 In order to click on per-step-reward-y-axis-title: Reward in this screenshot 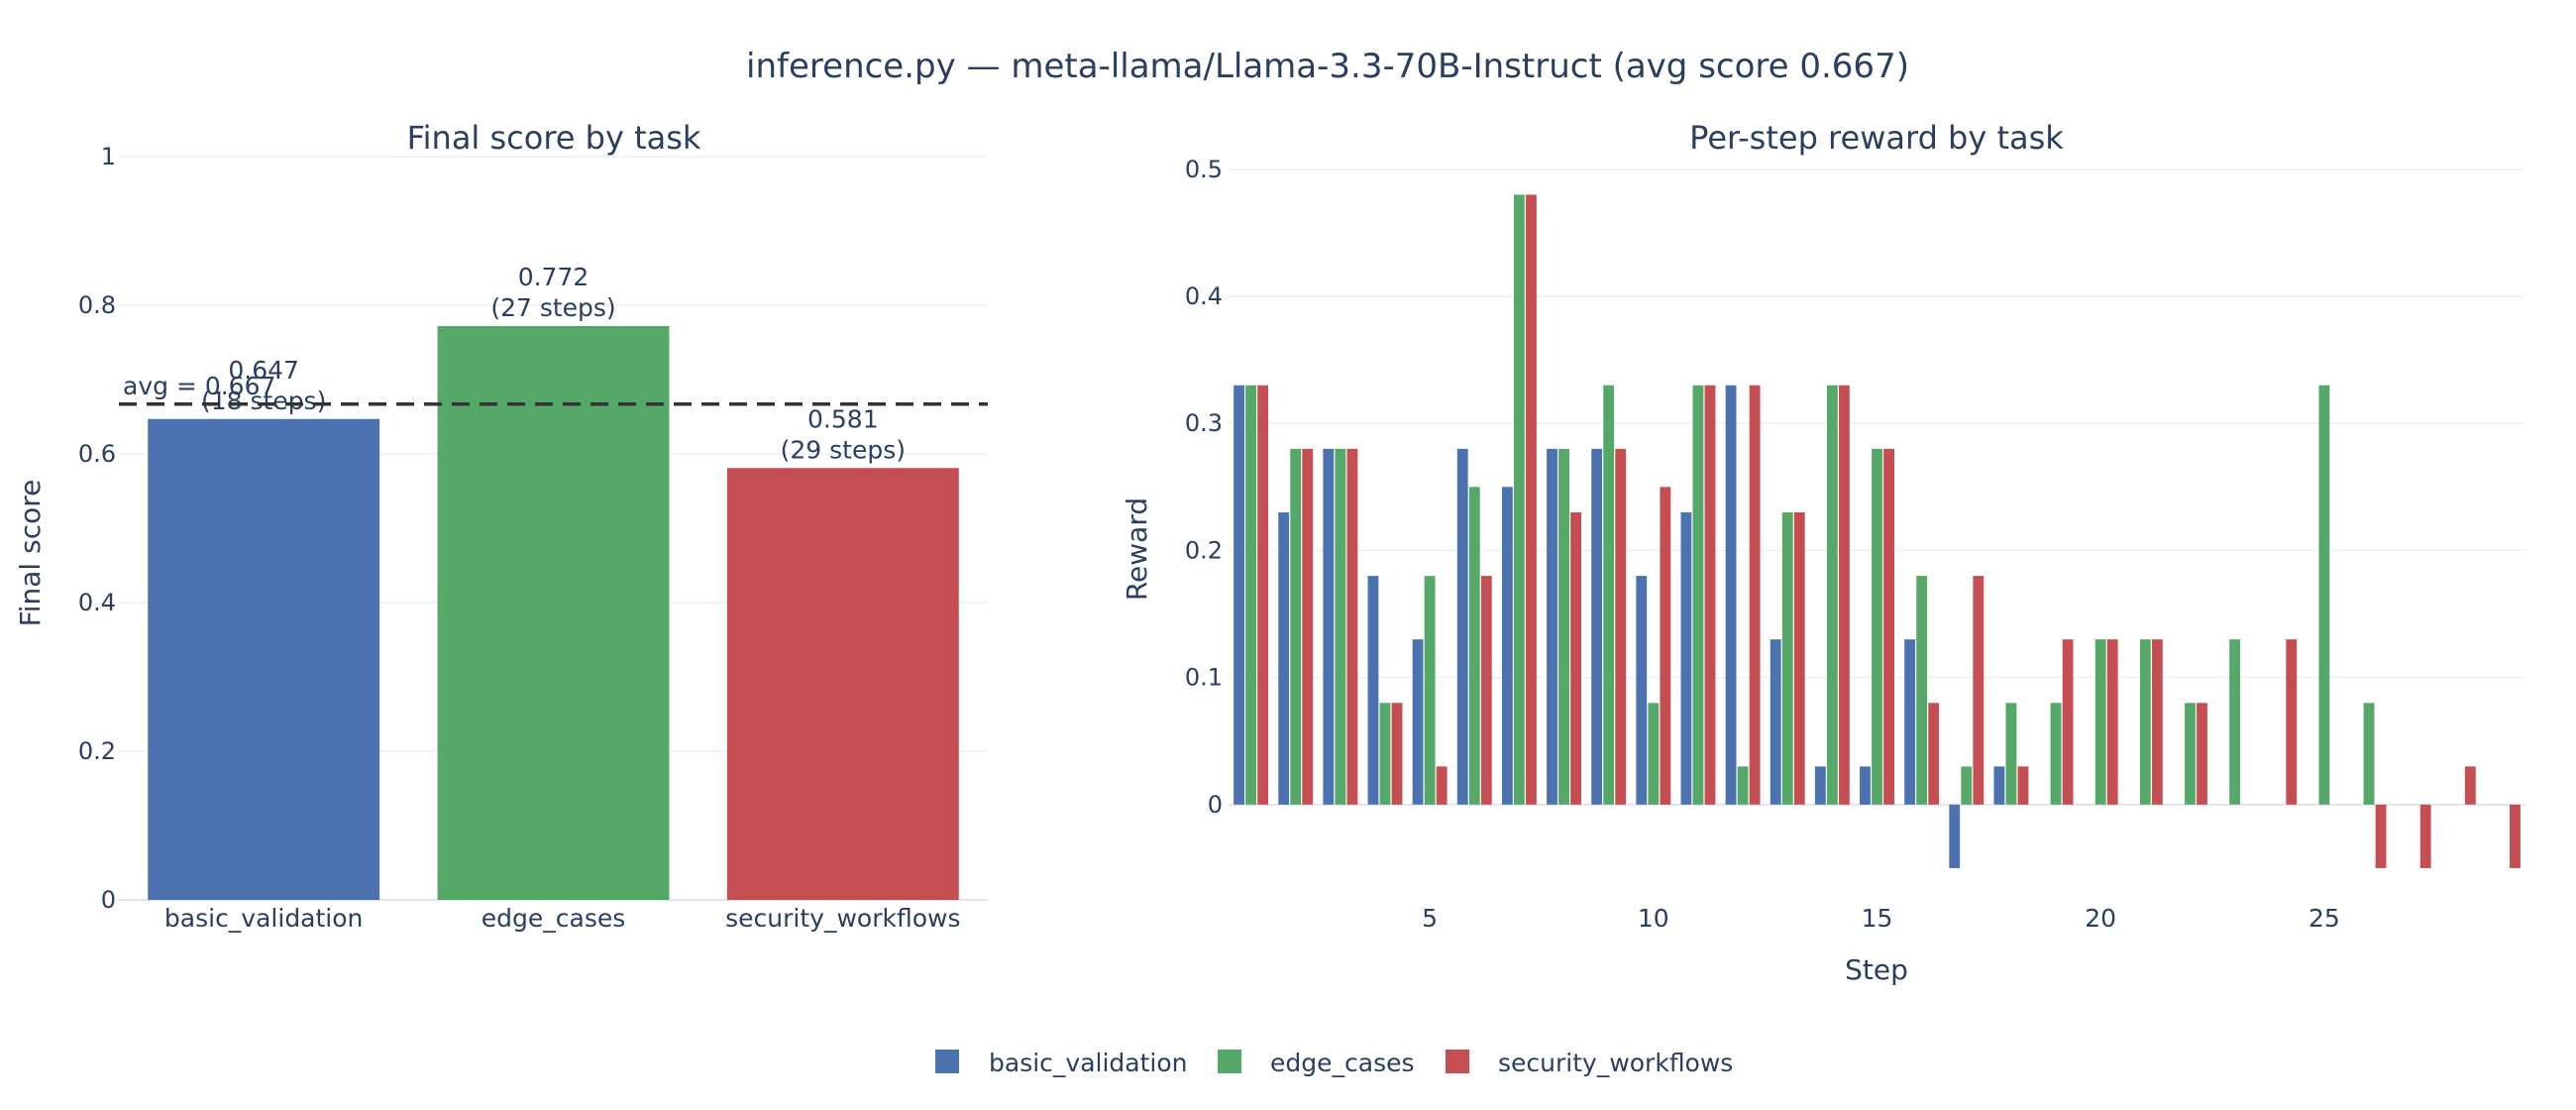, I will do `click(1137, 549)`.